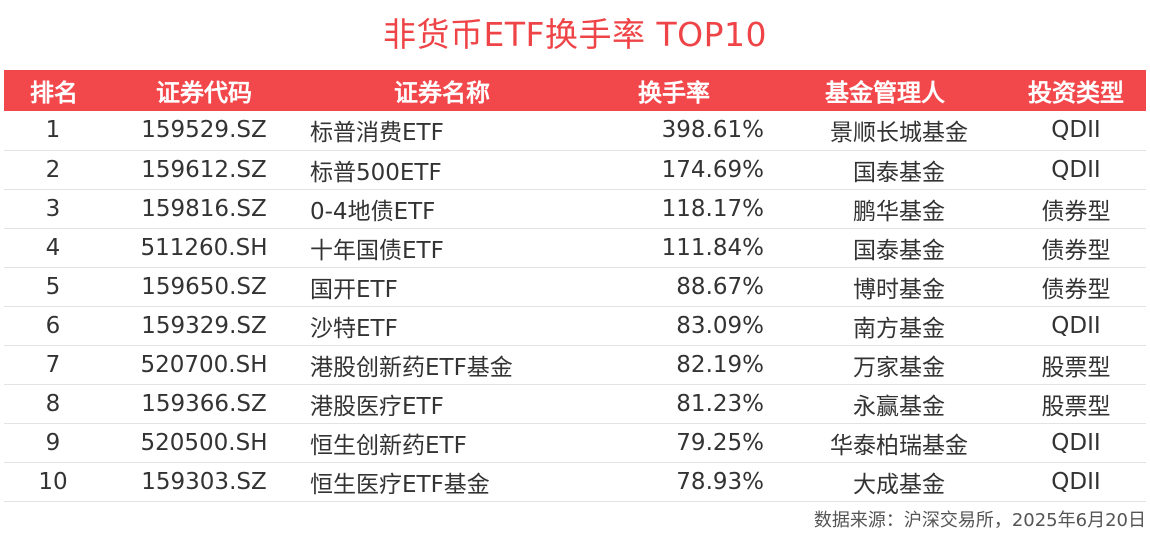  What do you see at coordinates (899, 445) in the screenshot?
I see `cell-manager: 华泰柏瑞基金` at bounding box center [899, 445].